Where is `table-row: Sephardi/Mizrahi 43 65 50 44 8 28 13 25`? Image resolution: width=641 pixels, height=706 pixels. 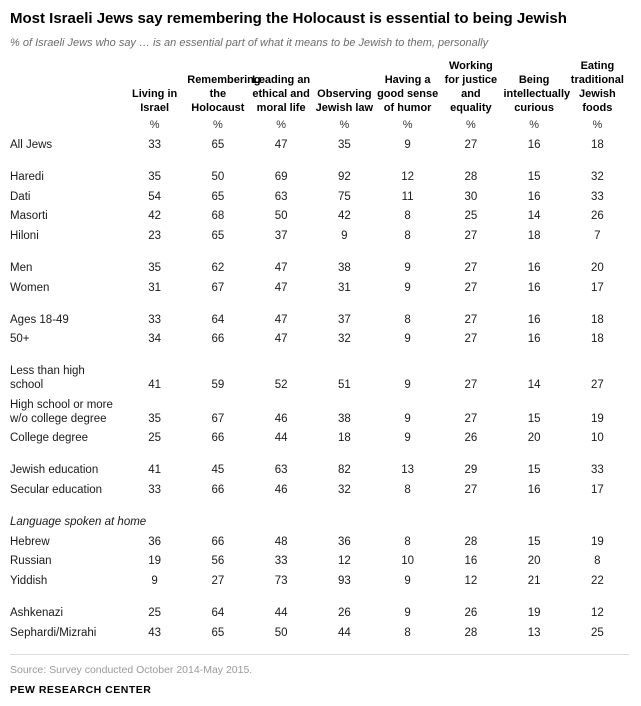
table-row: Sephardi/Mizrahi 43 65 50 44 8 28 13 25 is located at coordinates (319, 634).